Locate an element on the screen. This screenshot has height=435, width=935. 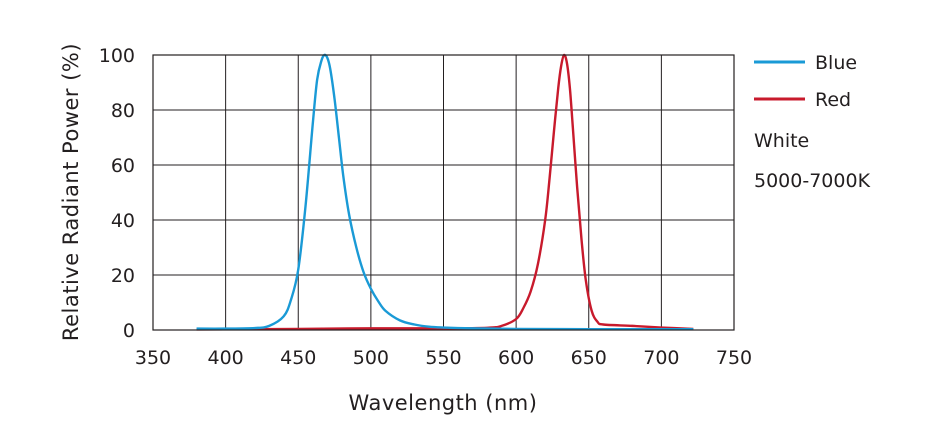
y-axis-label: Relative Radiant Power (%) is located at coordinates (71, 192).